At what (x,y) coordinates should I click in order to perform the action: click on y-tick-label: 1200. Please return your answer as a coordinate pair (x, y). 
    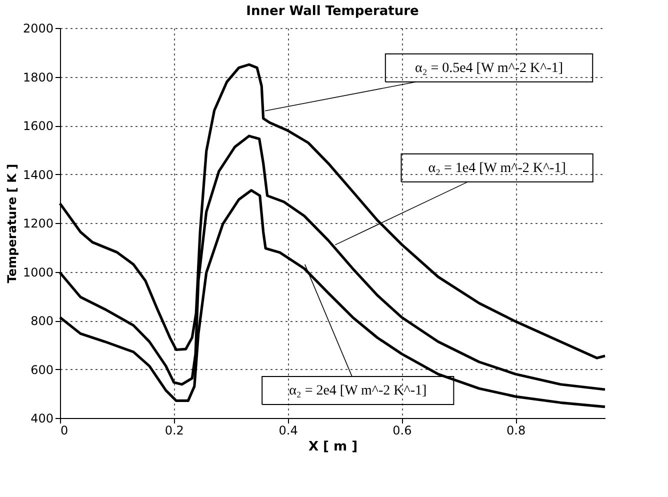
    Looking at the image, I should click on (38, 223).